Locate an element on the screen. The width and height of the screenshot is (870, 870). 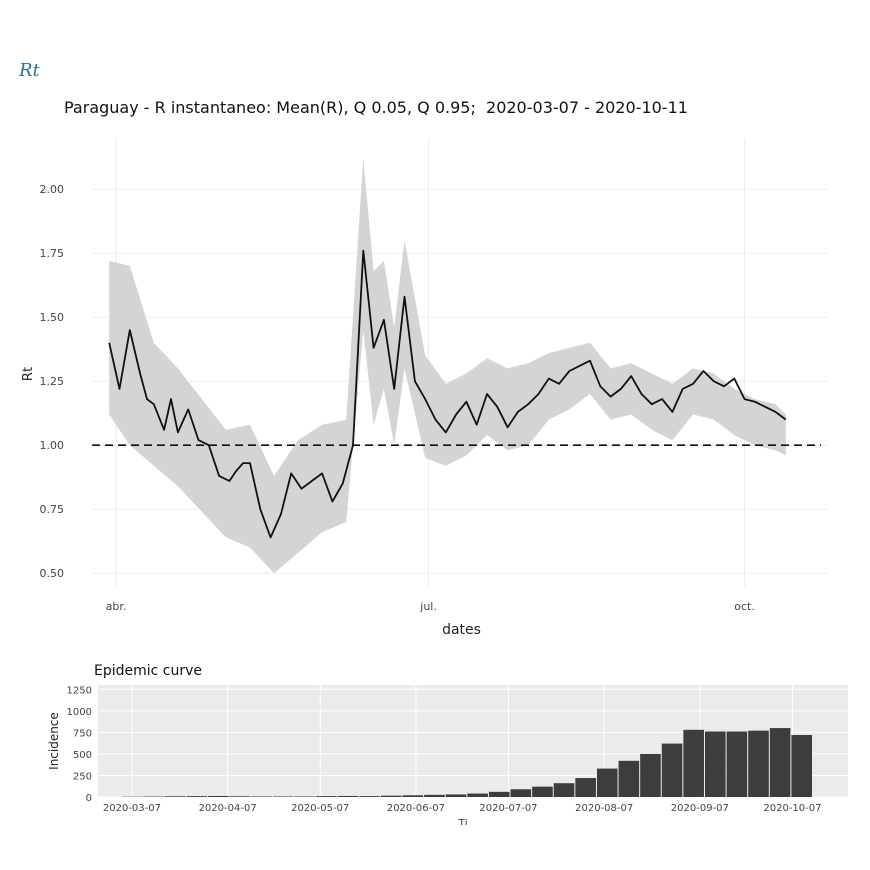
y-tick-label: 1.50 is located at coordinates (52, 317).